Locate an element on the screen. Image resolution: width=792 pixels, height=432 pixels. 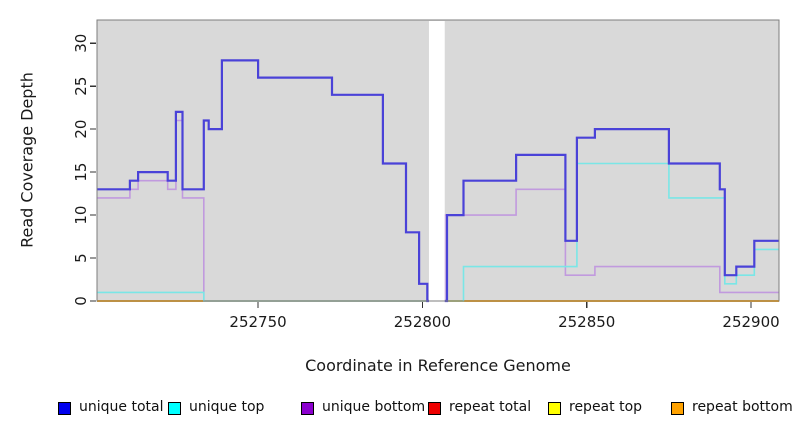
y-tick-label: 15 is located at coordinates (81, 172).